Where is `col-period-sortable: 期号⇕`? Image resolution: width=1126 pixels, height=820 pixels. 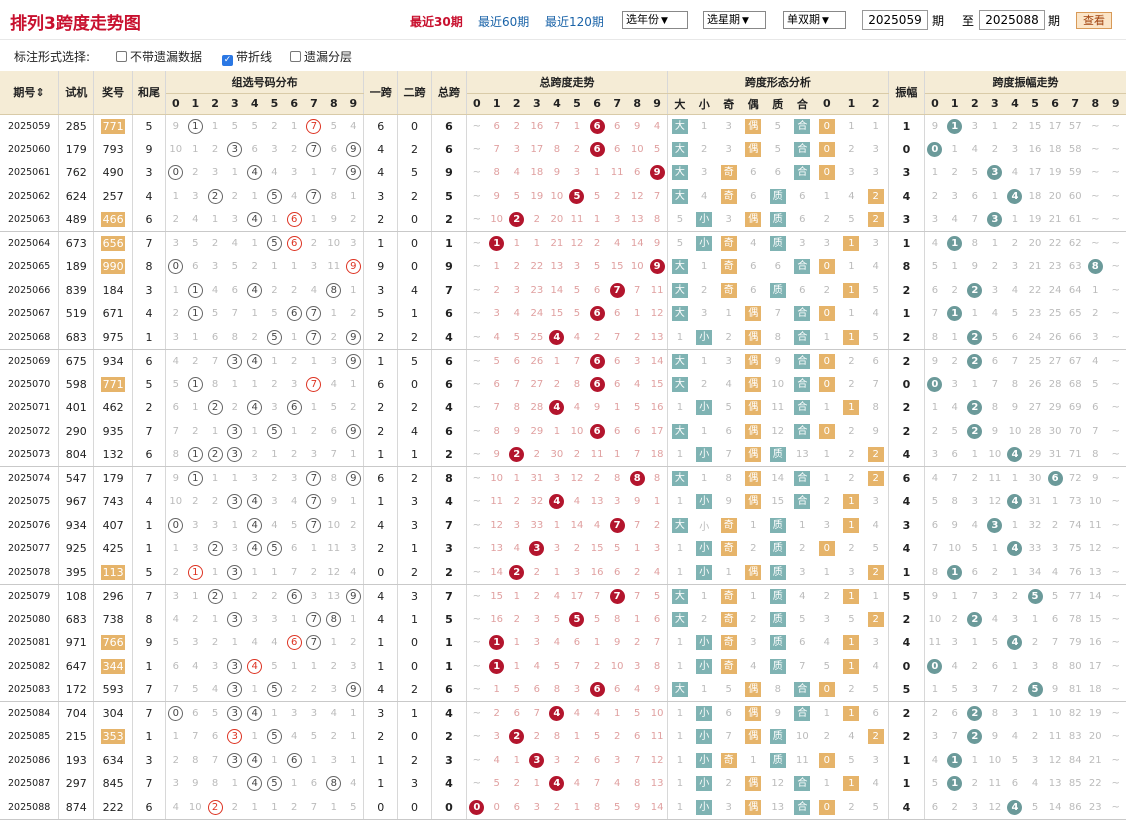
col-period-sortable: 期号⇕ is located at coordinates (30, 93).